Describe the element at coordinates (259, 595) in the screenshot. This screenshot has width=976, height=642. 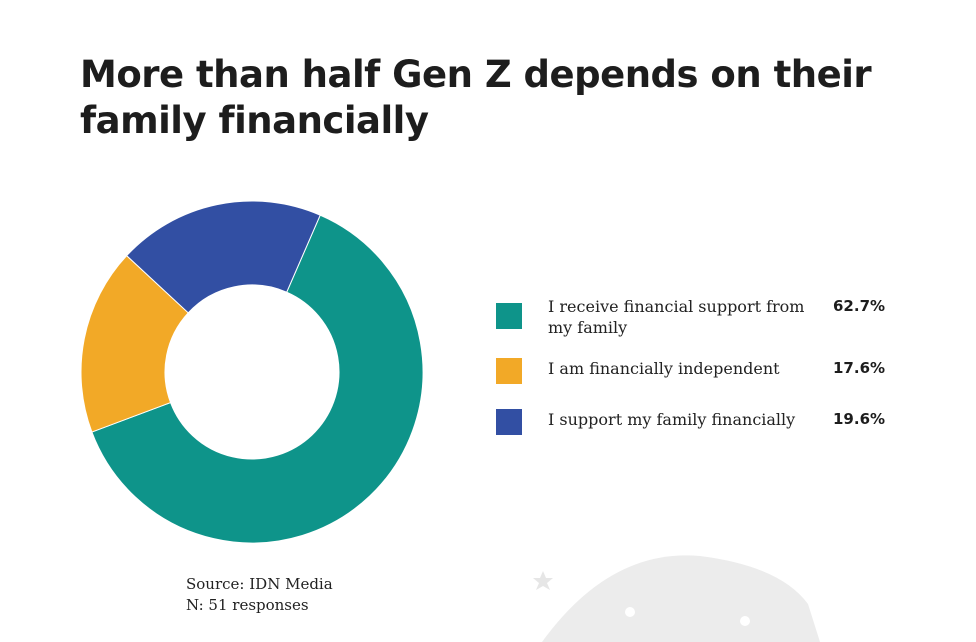
I see `chart-source: Source: IDN Media N: 51 responses` at that location.